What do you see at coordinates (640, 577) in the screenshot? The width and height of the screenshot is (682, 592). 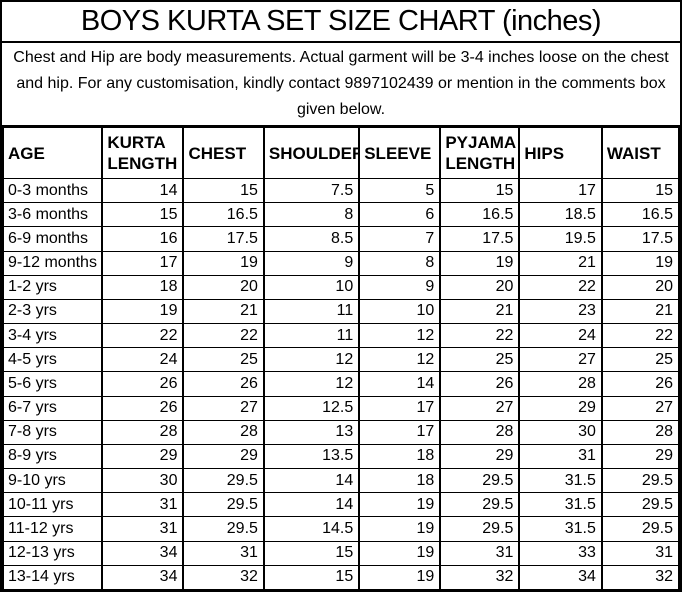 I see `value-cell: 32` at bounding box center [640, 577].